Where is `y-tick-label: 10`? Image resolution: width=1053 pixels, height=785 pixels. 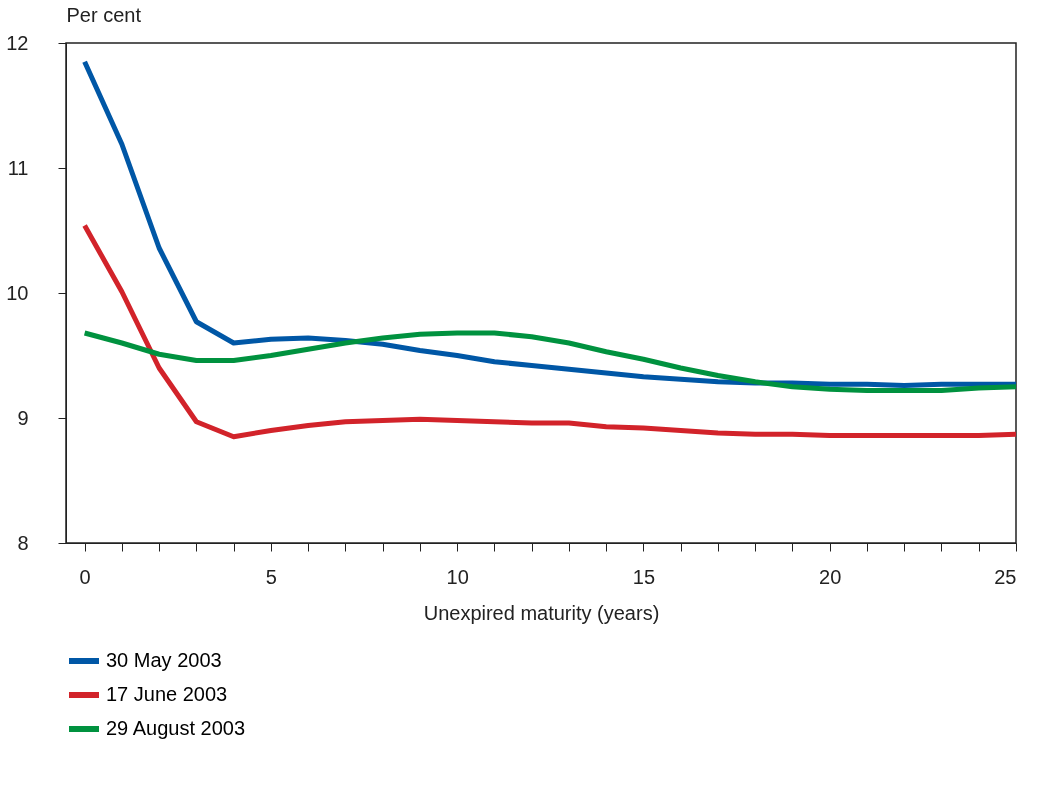
y-tick-label: 10 is located at coordinates (17, 292).